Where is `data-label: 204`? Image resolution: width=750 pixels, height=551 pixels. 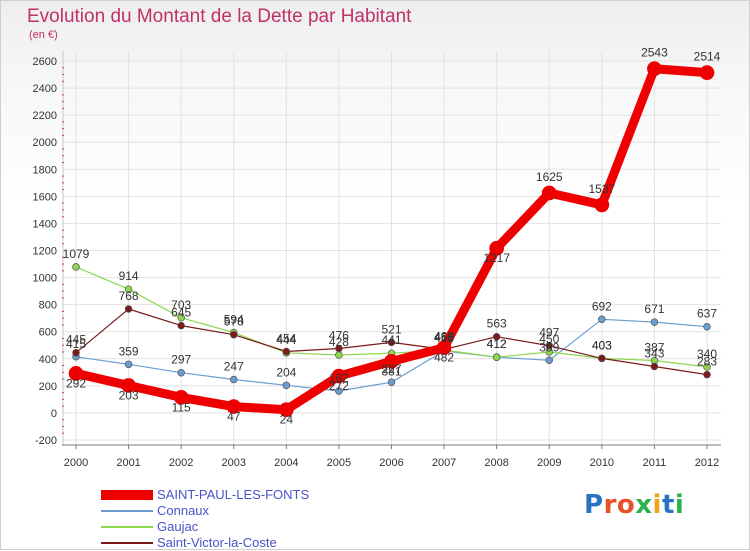
data-label: 204 is located at coordinates (286, 372).